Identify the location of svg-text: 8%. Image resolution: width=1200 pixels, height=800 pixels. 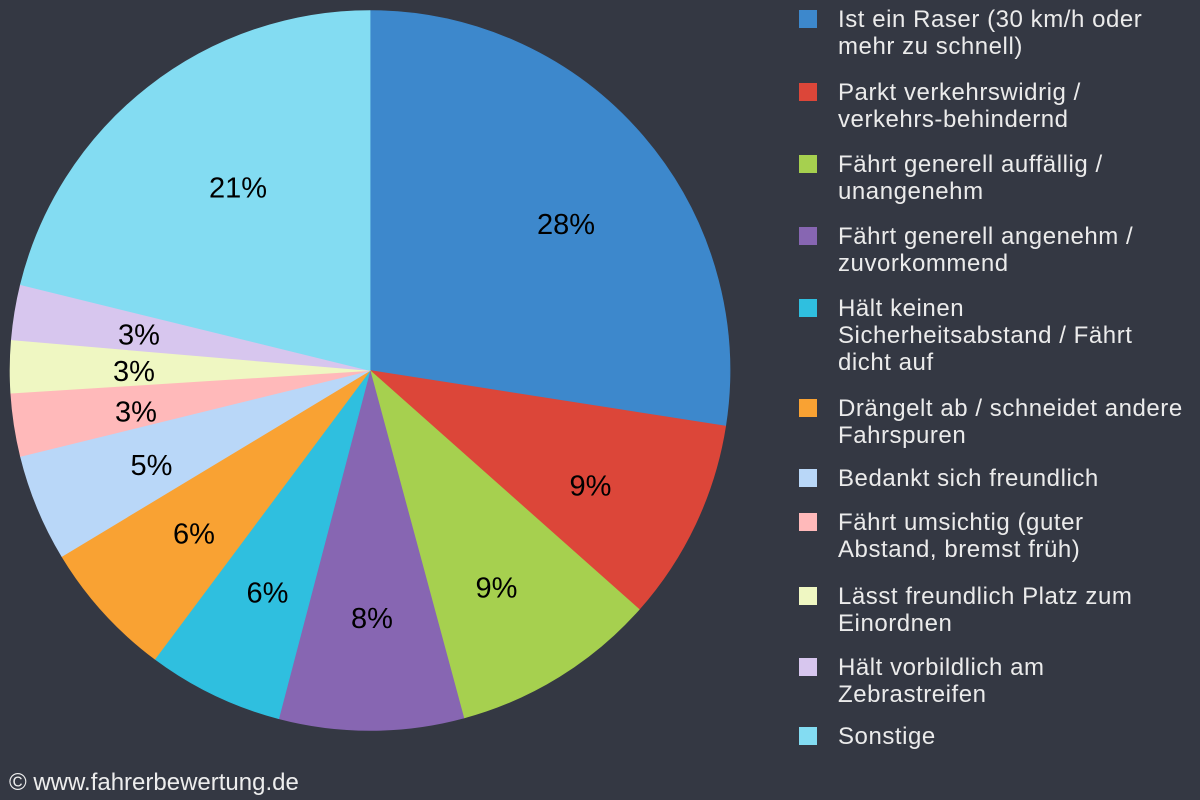
(372, 619).